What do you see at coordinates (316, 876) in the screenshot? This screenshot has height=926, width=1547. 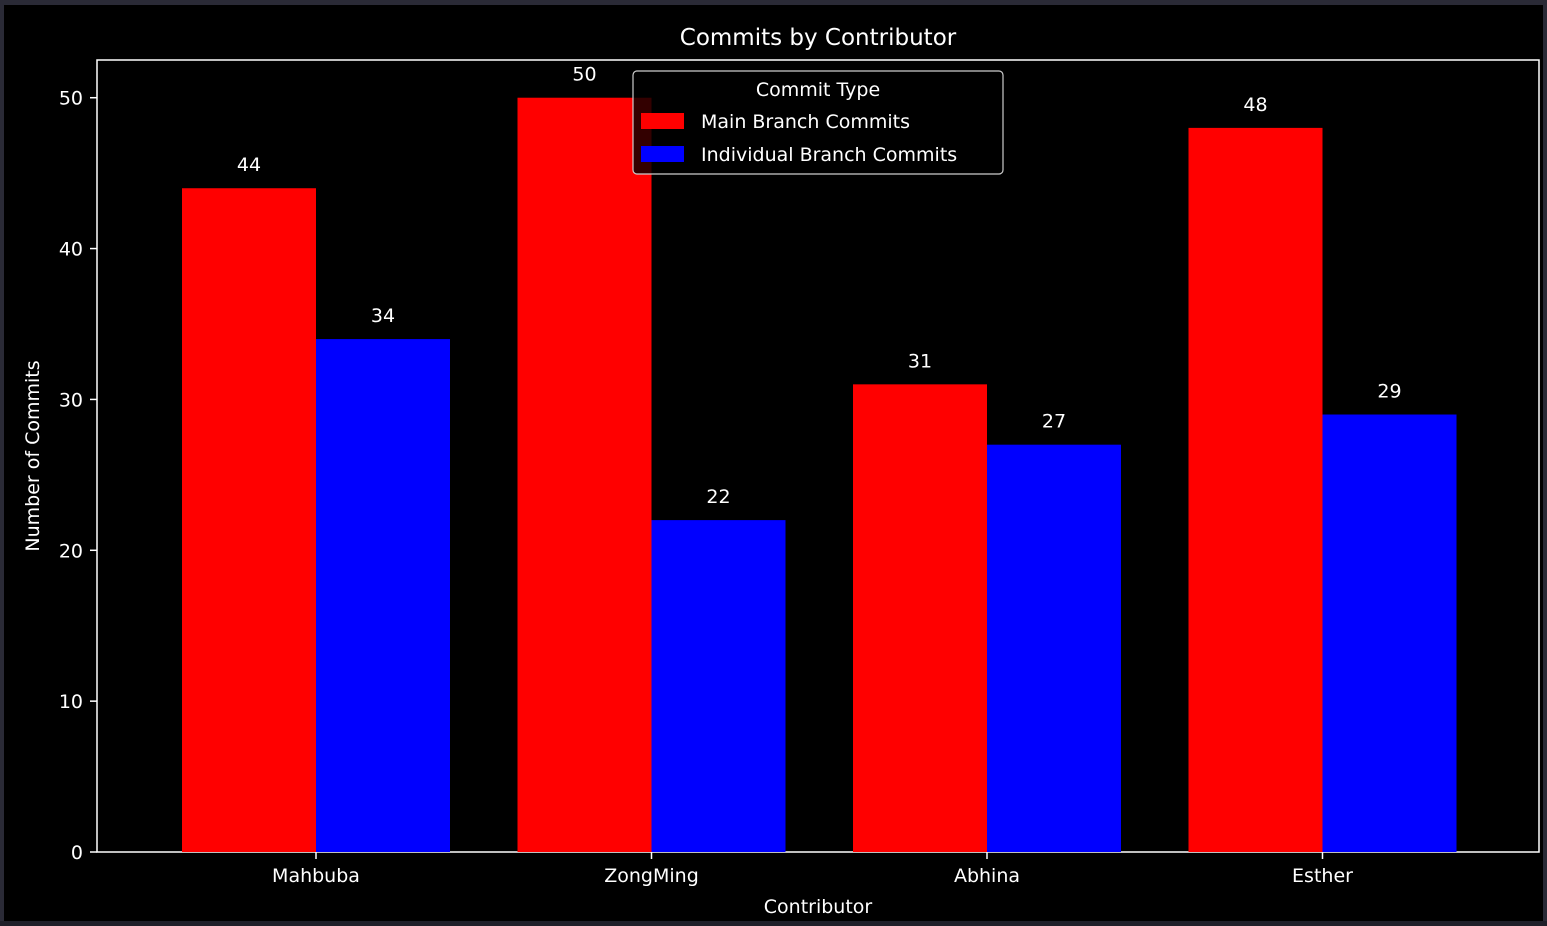 I see `x-tick-label: Mahbuba` at bounding box center [316, 876].